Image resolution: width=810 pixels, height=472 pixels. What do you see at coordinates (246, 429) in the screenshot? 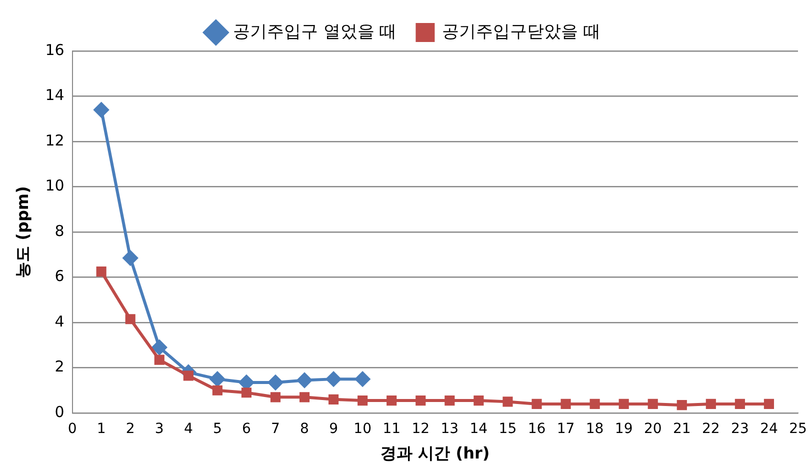
I see `x-tick-label: 6` at bounding box center [246, 429].